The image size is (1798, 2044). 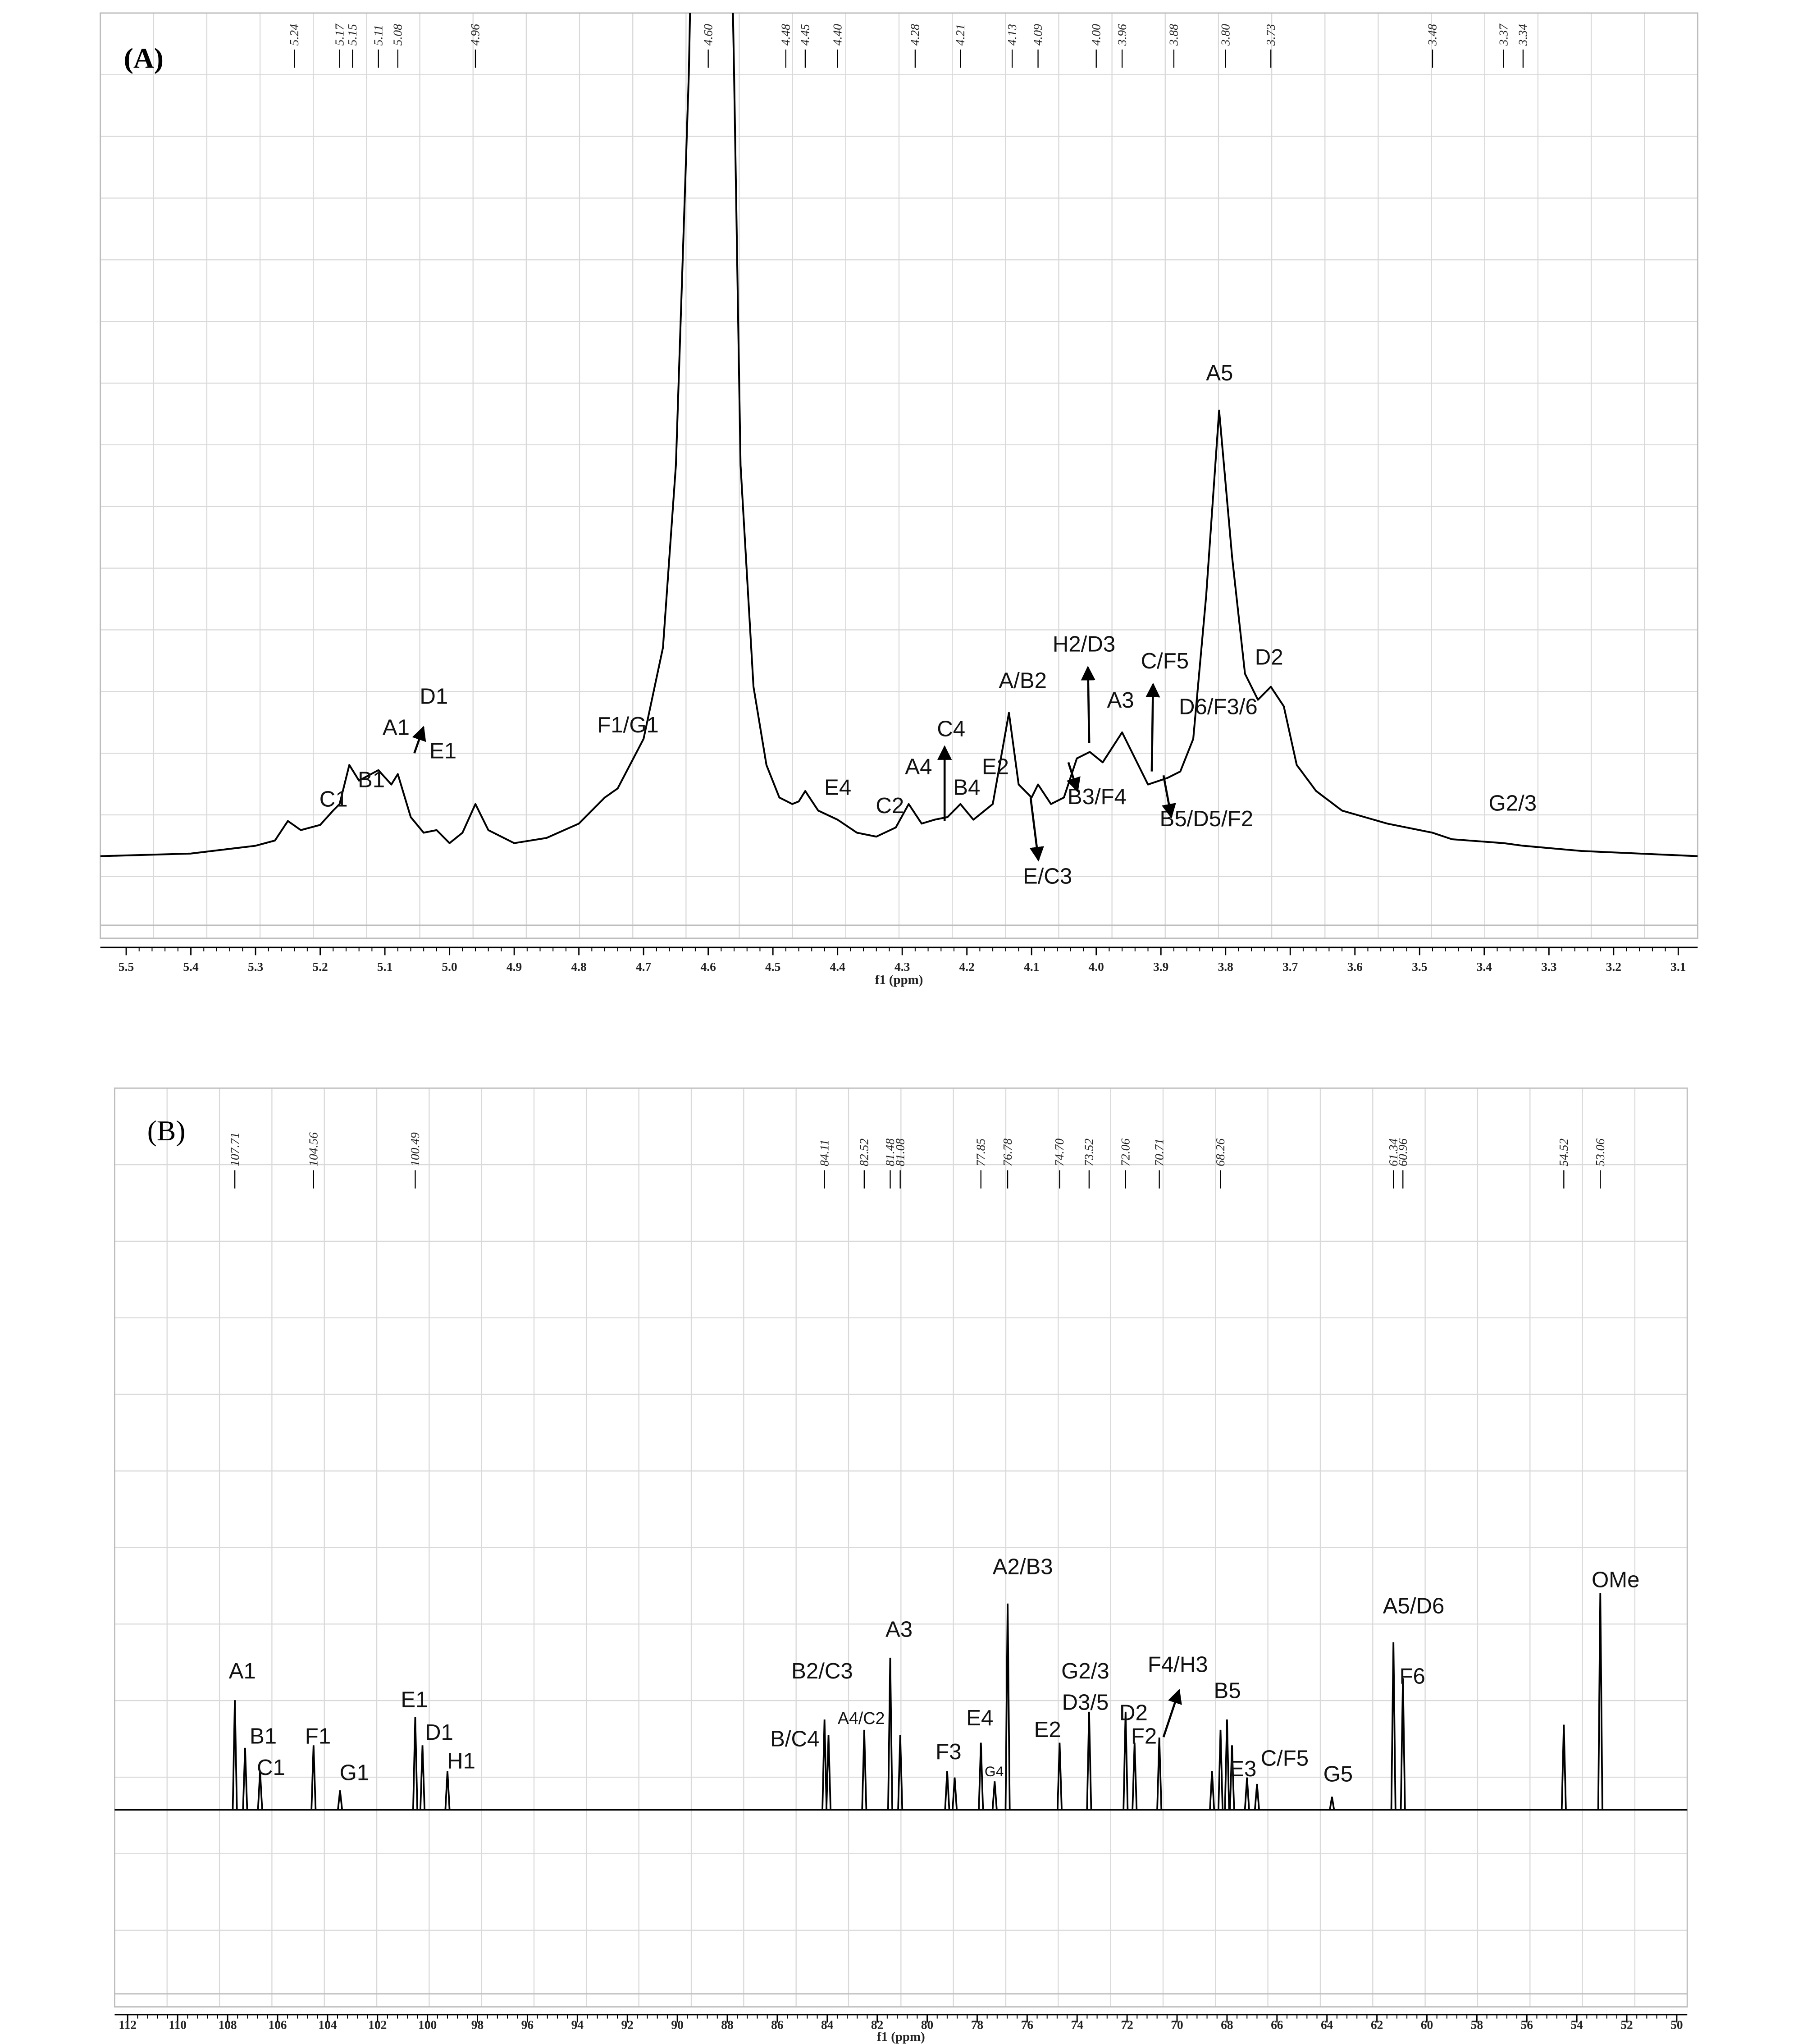 What do you see at coordinates (340, 34) in the screenshot?
I see `peak-label: 5.17` at bounding box center [340, 34].